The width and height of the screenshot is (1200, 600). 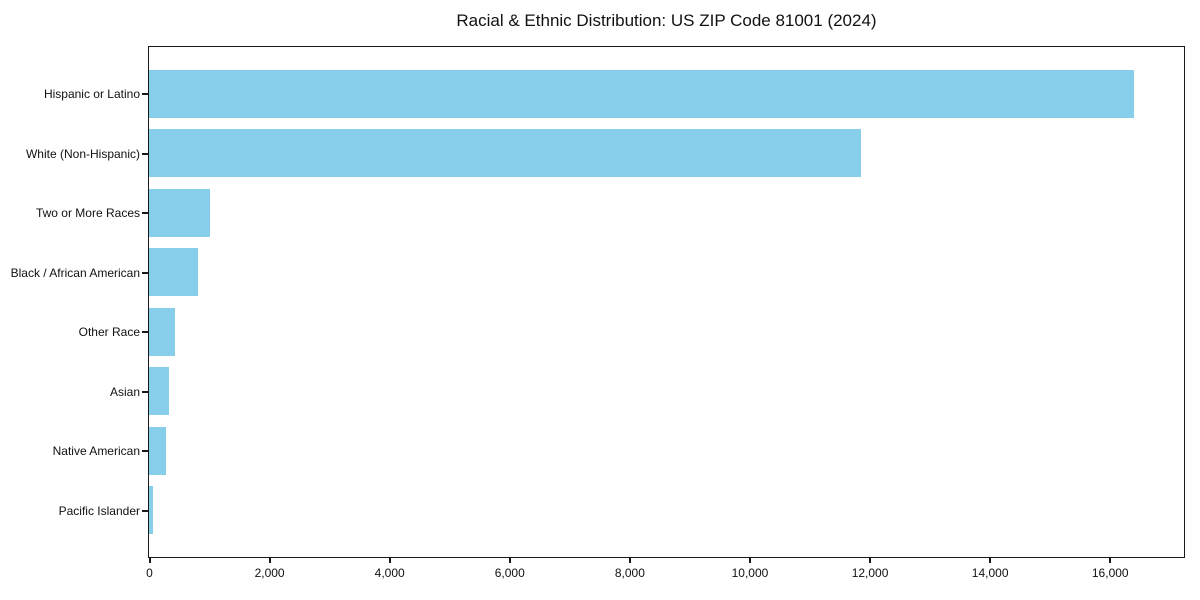 I want to click on y-tick-black-african-american, so click(x=145, y=272).